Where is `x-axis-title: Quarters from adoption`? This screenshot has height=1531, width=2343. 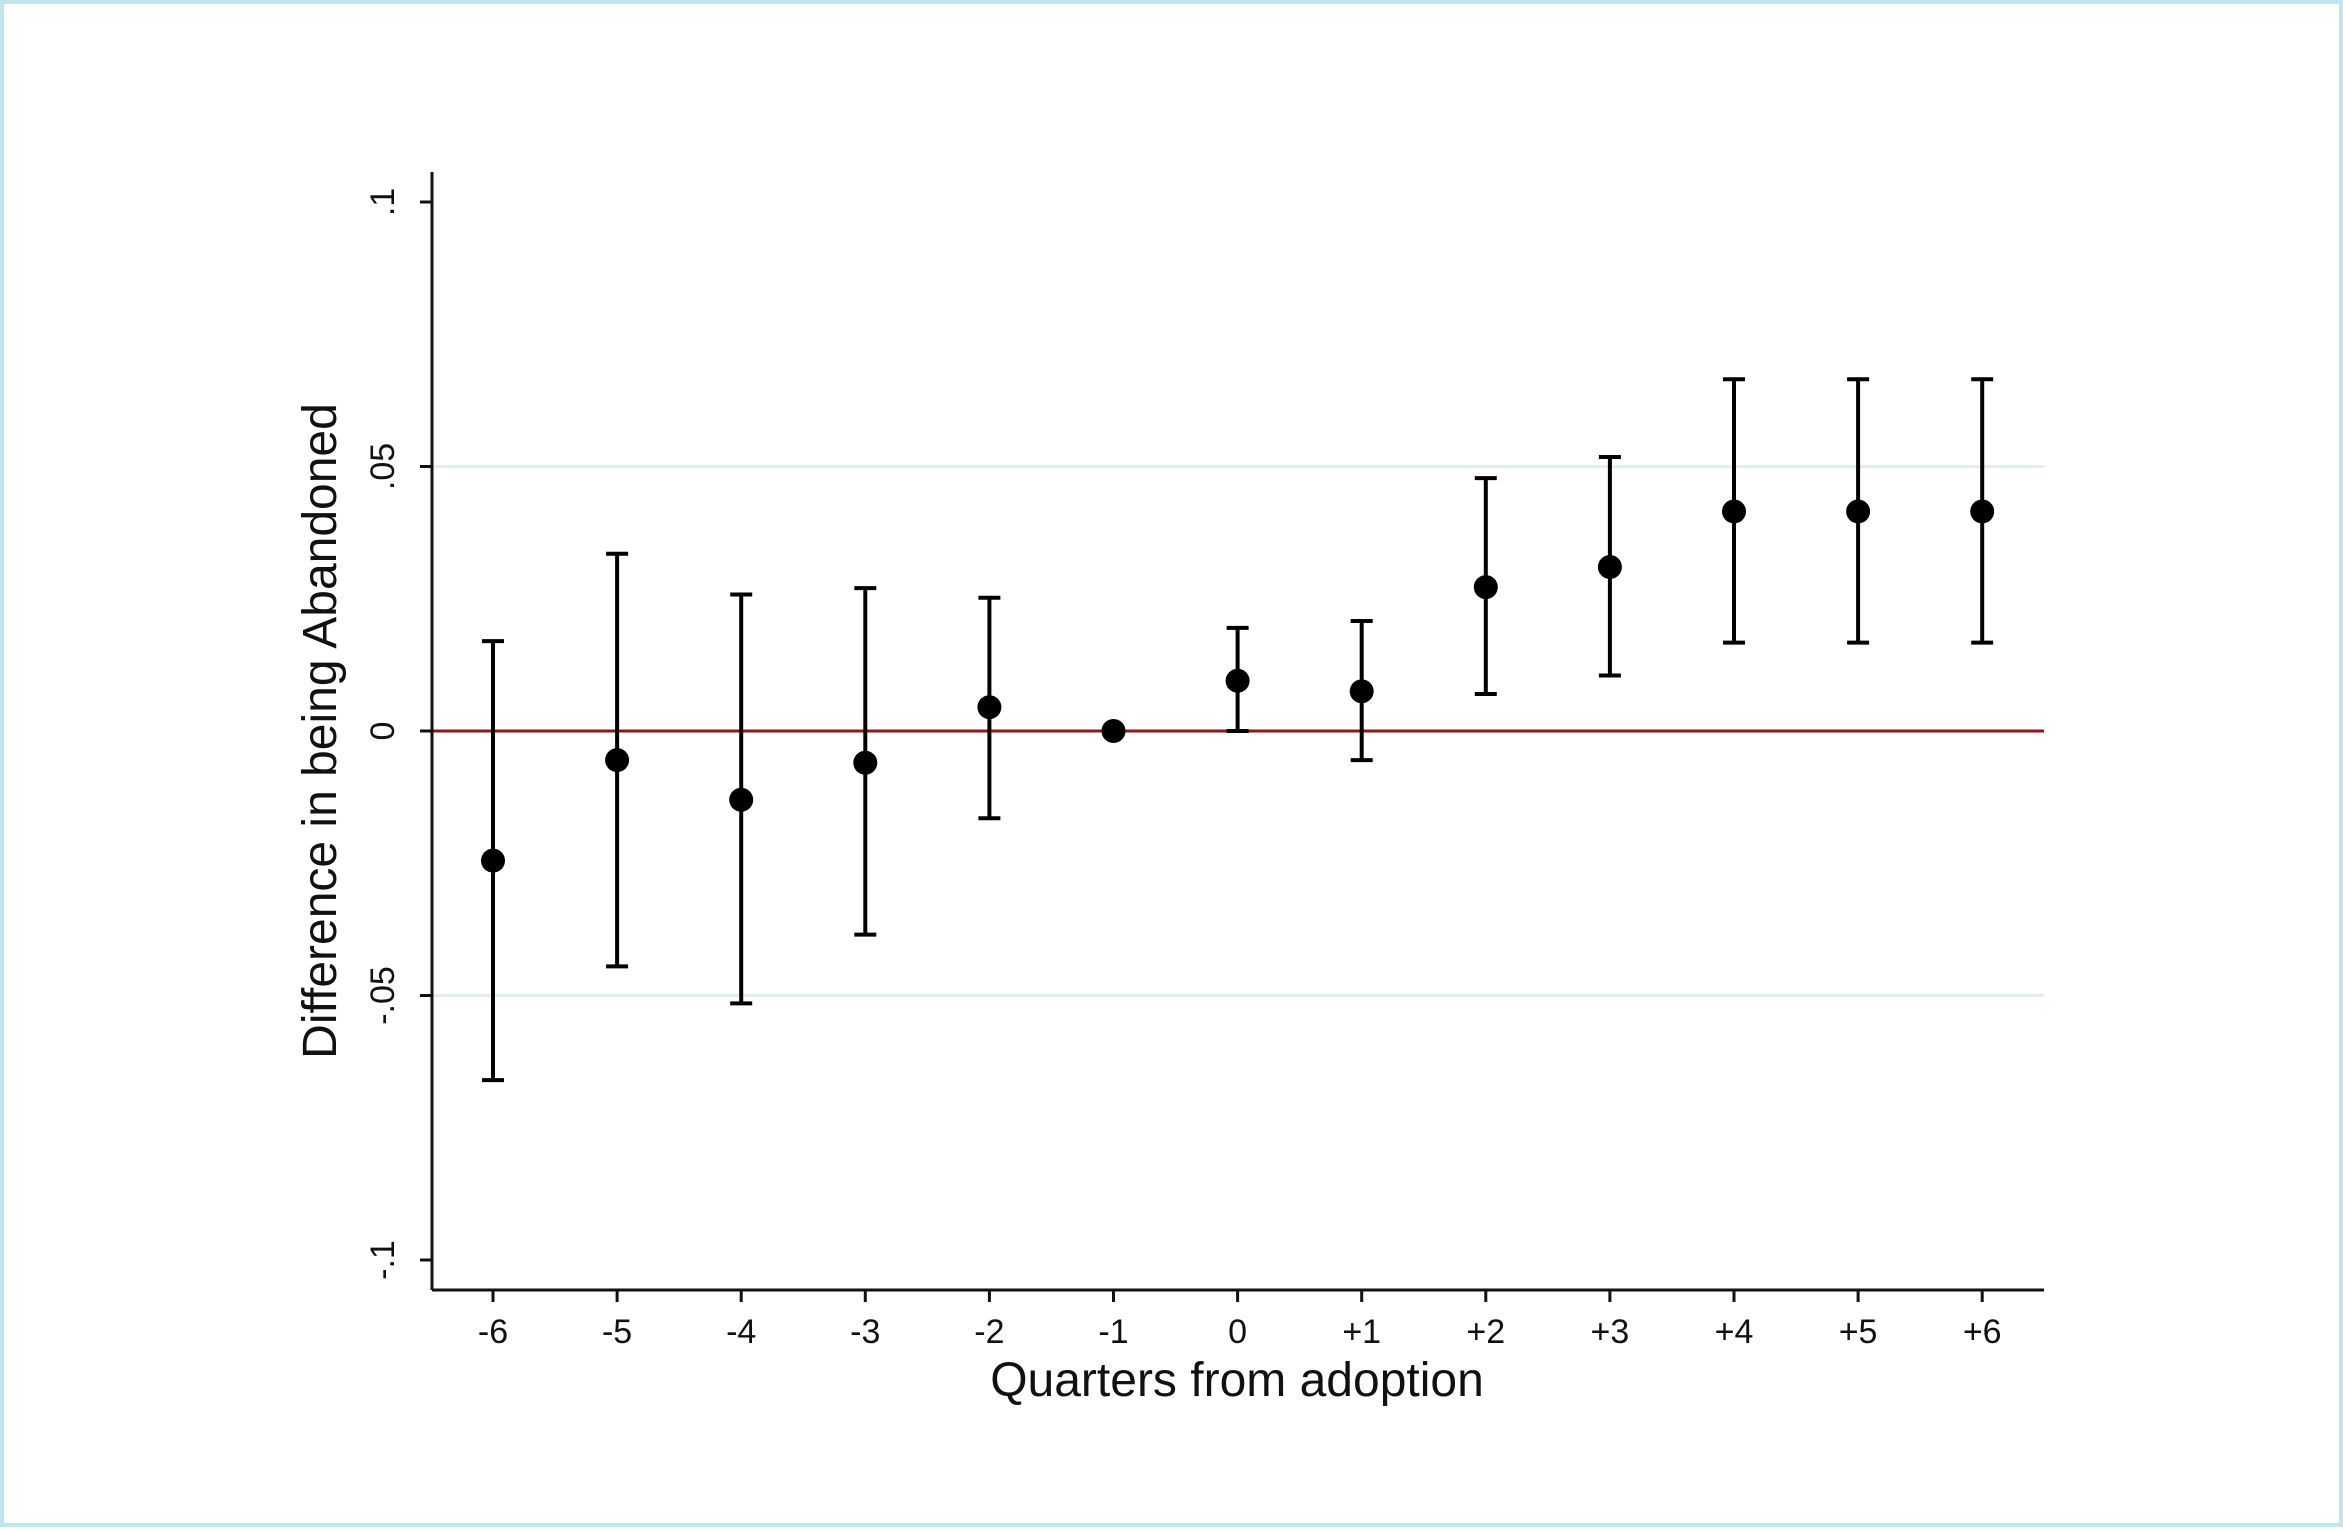
x-axis-title: Quarters from adoption is located at coordinates (1237, 1380).